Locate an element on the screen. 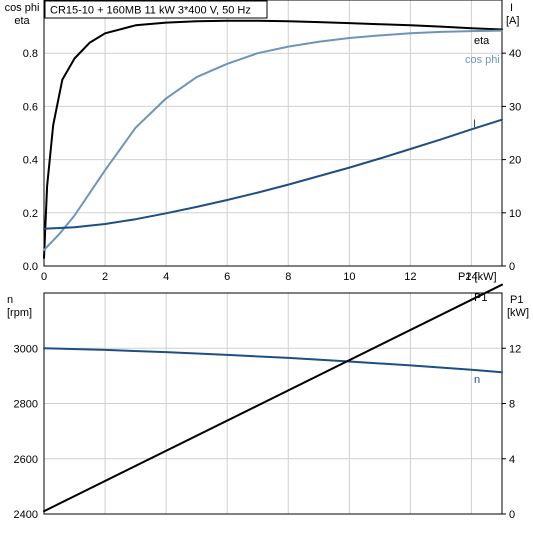 The height and width of the screenshot is (533, 533). series-n-line is located at coordinates (273, 360).